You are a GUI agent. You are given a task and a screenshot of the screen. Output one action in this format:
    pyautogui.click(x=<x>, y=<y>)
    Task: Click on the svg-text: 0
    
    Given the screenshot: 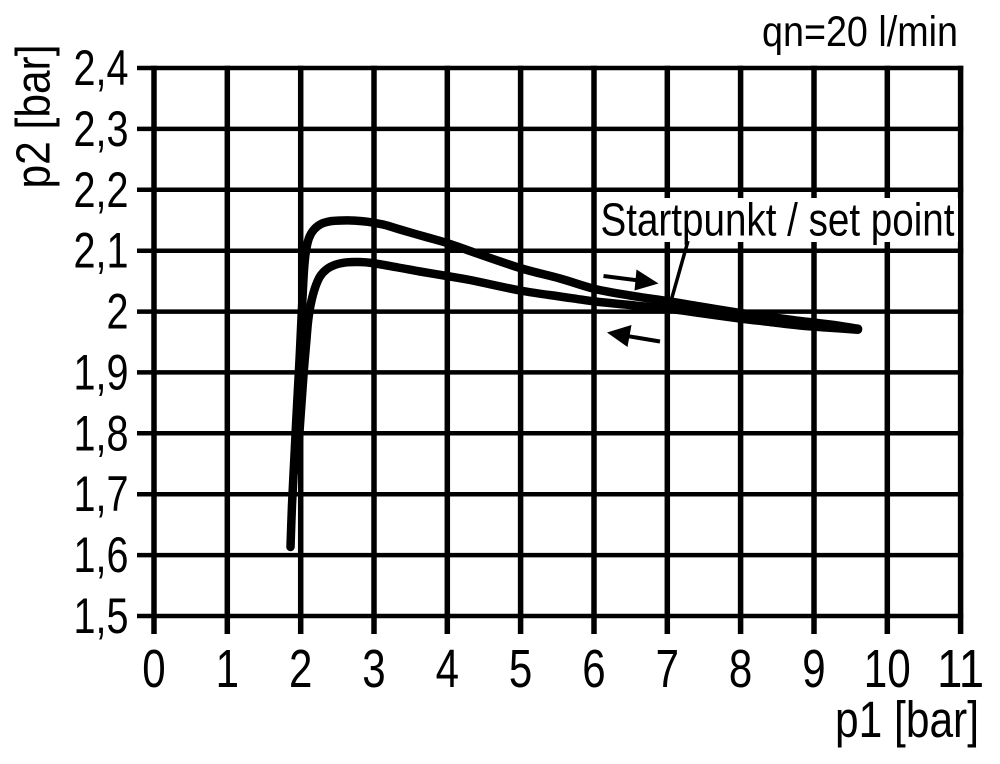 What is the action you would take?
    pyautogui.click(x=153, y=669)
    